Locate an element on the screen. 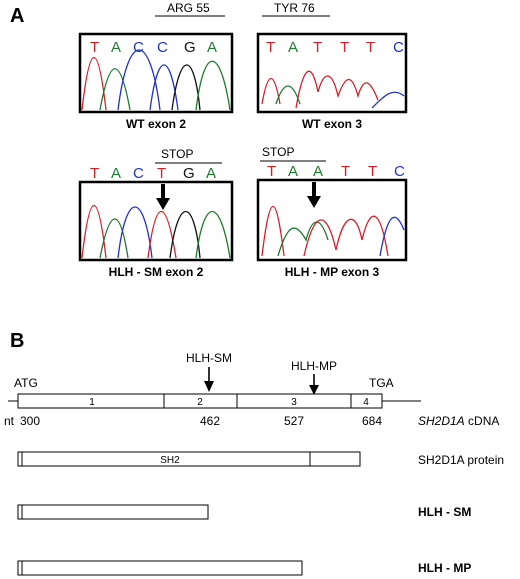 The image size is (520, 579). cdna-exon-map is located at coordinates (200, 401).